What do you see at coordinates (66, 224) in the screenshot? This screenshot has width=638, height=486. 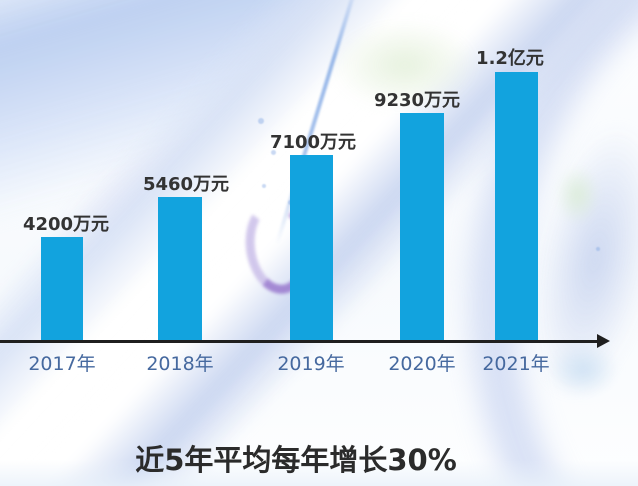 I see `value-label-2017: 4200万元` at bounding box center [66, 224].